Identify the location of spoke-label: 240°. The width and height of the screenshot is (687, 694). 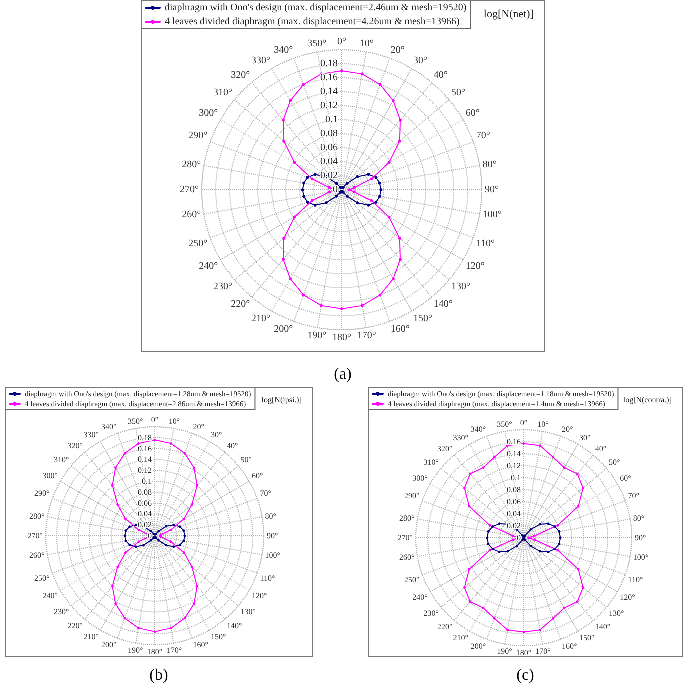
(208, 266).